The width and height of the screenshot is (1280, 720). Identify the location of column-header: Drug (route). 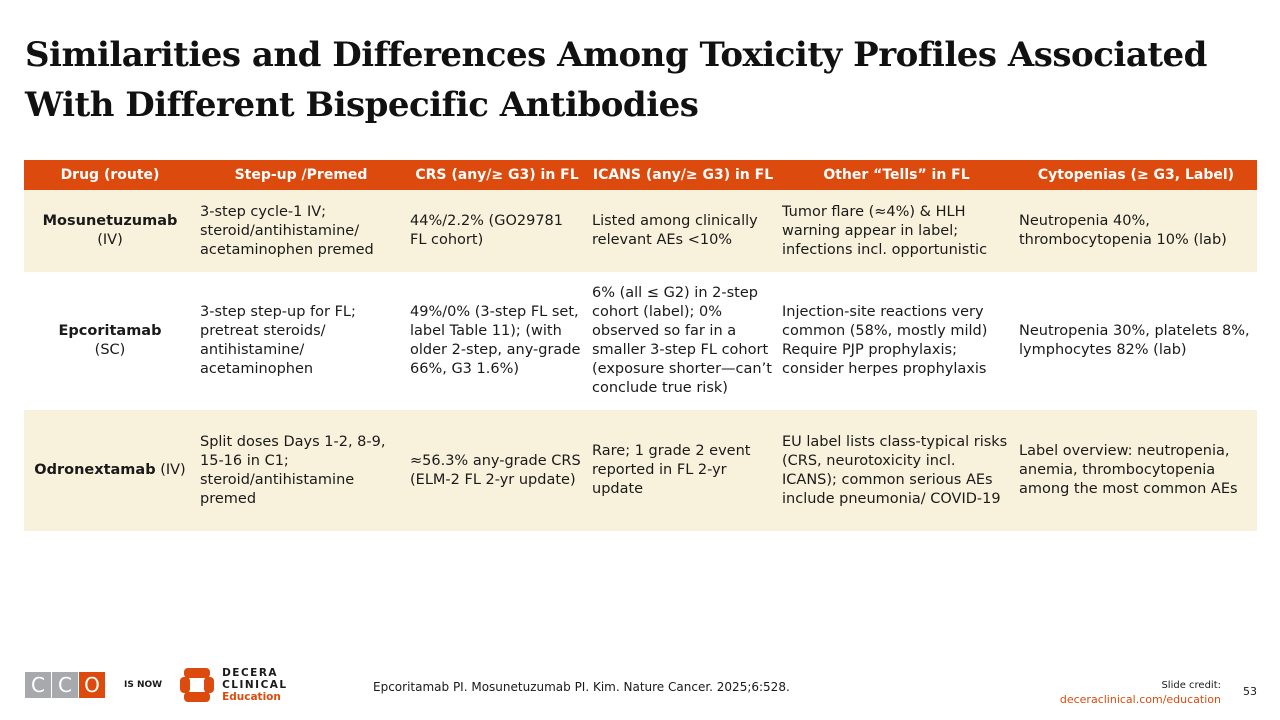
(110, 175).